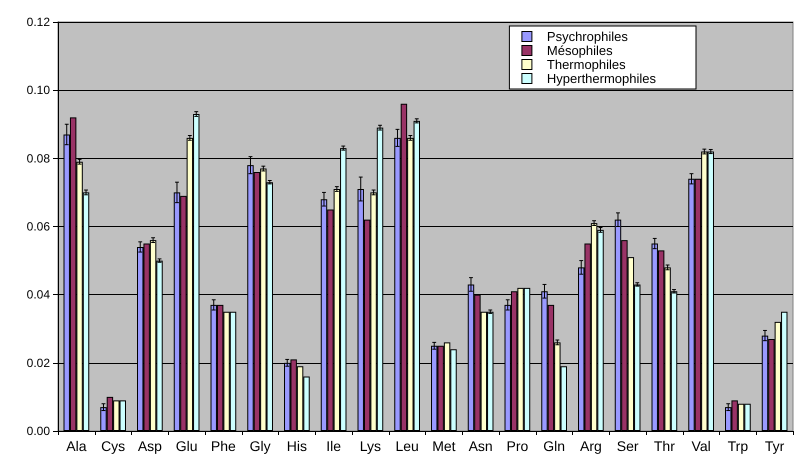  I want to click on x-tick-label: Pro, so click(517, 446).